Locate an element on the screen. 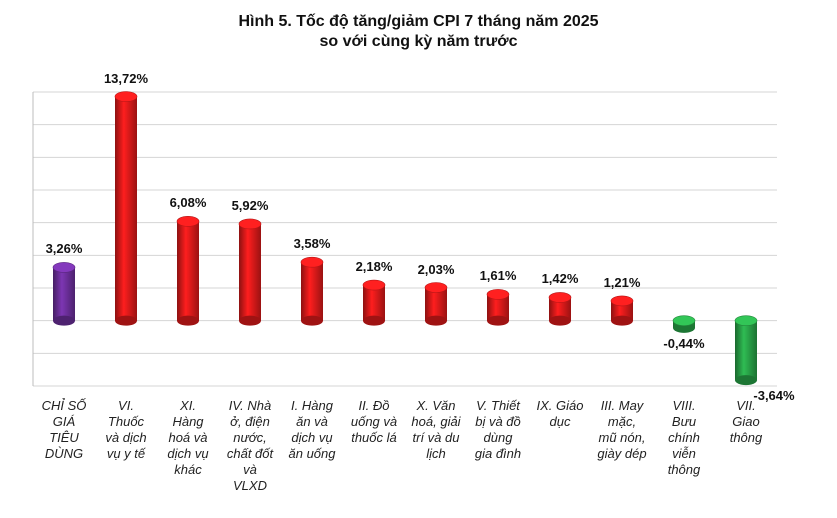  category-label-line: VIII. is located at coordinates (684, 405).